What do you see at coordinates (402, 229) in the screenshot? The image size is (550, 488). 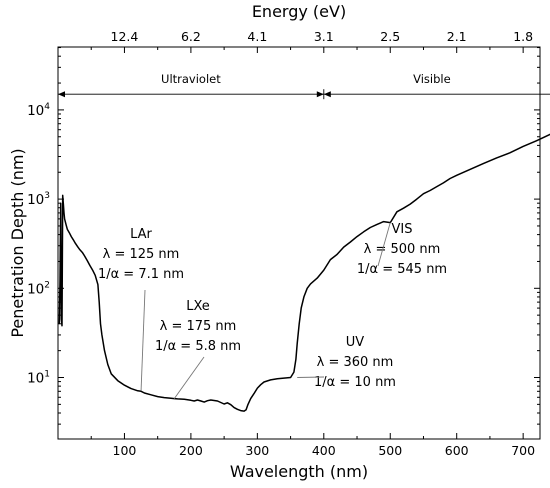 I see `annotation-line: VIS` at bounding box center [402, 229].